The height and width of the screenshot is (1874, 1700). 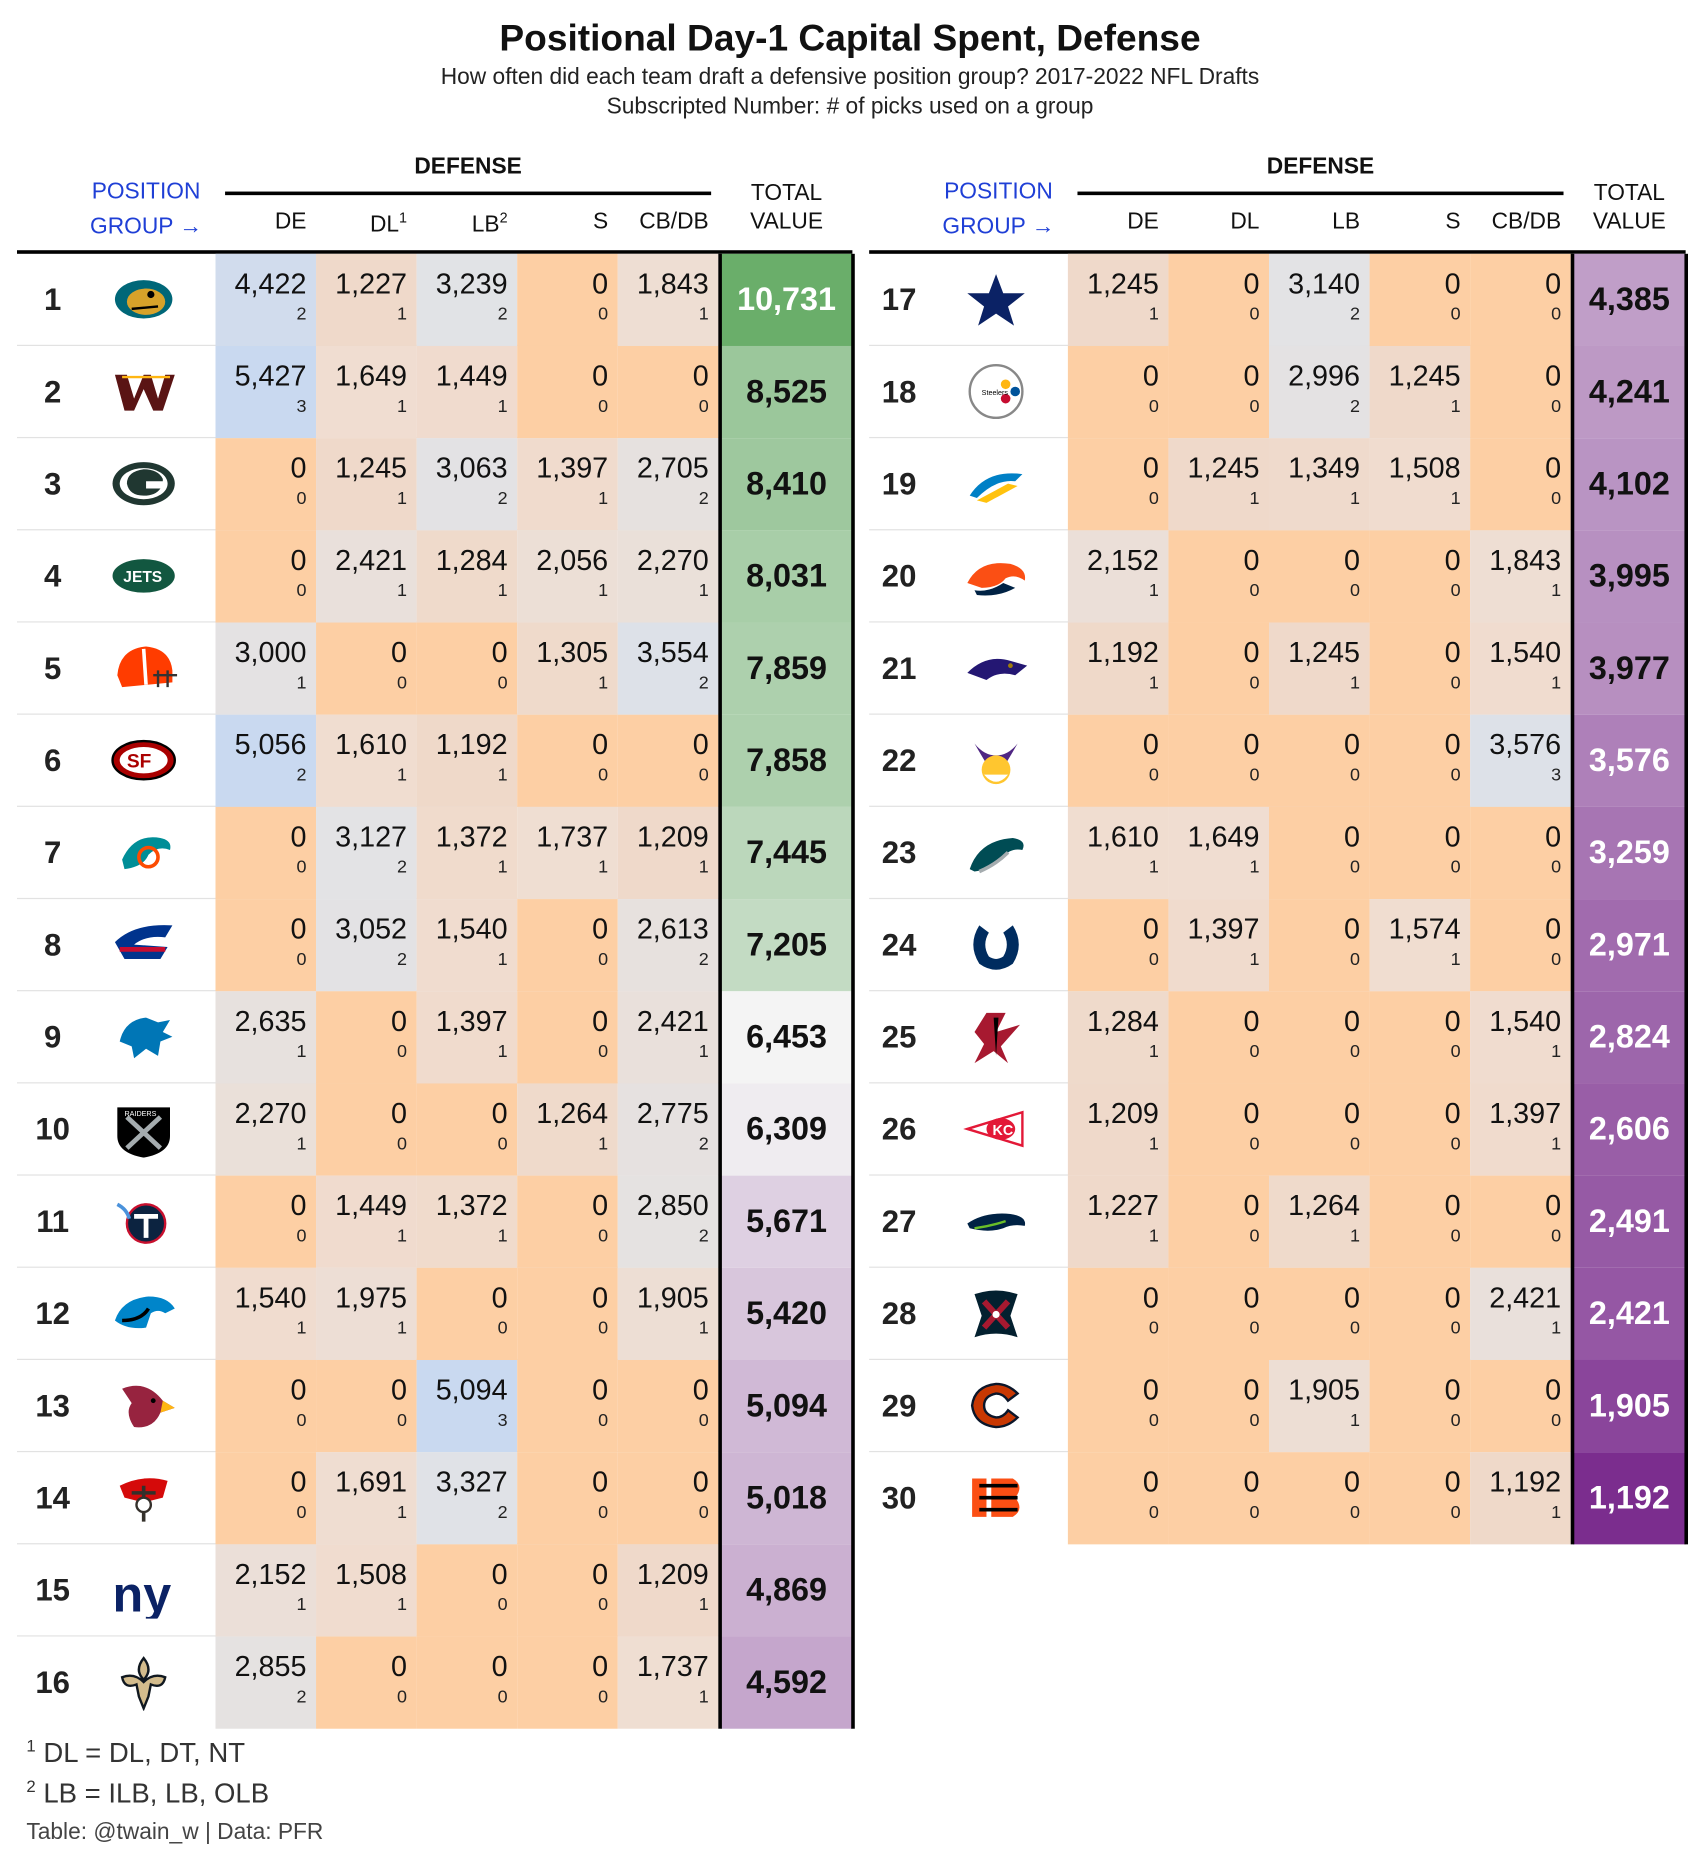 I want to click on value-cell-s: 1,397 1, so click(x=567, y=484).